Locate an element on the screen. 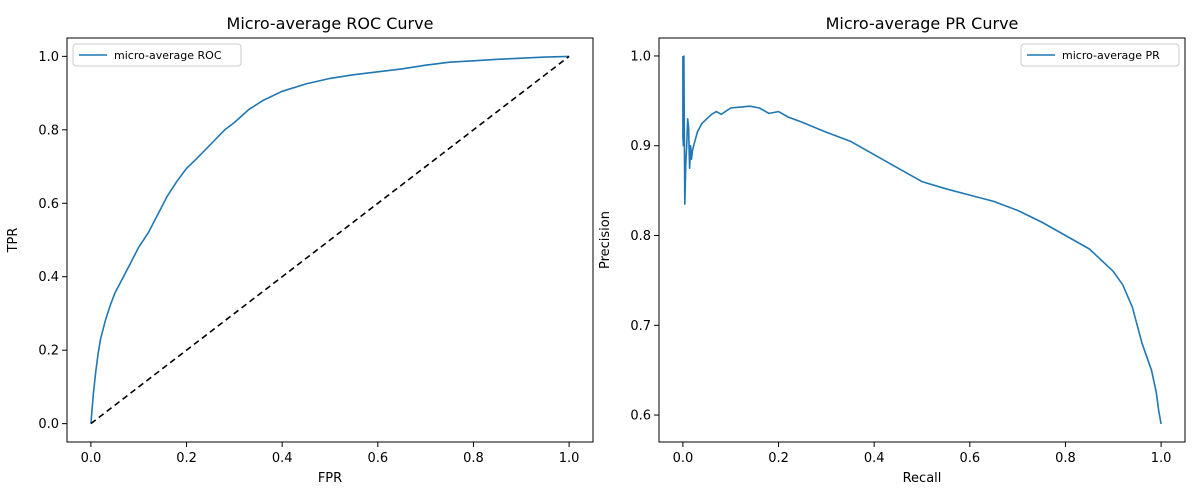  chart-title: Micro-average PR Curve is located at coordinates (922, 23).